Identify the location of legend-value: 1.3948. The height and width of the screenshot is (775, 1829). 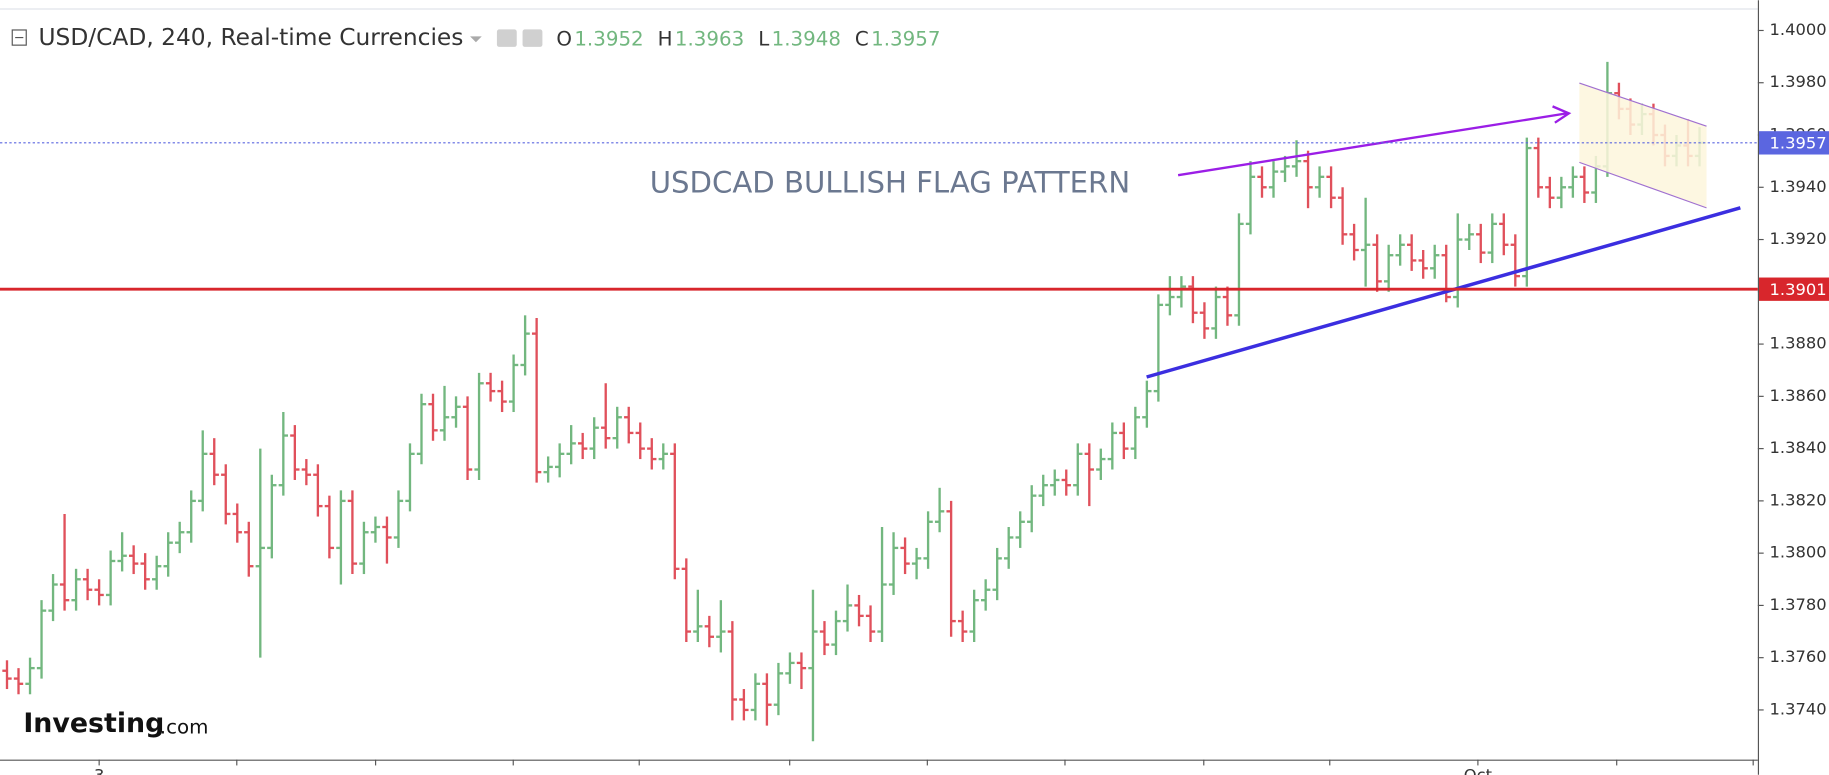
(806, 38).